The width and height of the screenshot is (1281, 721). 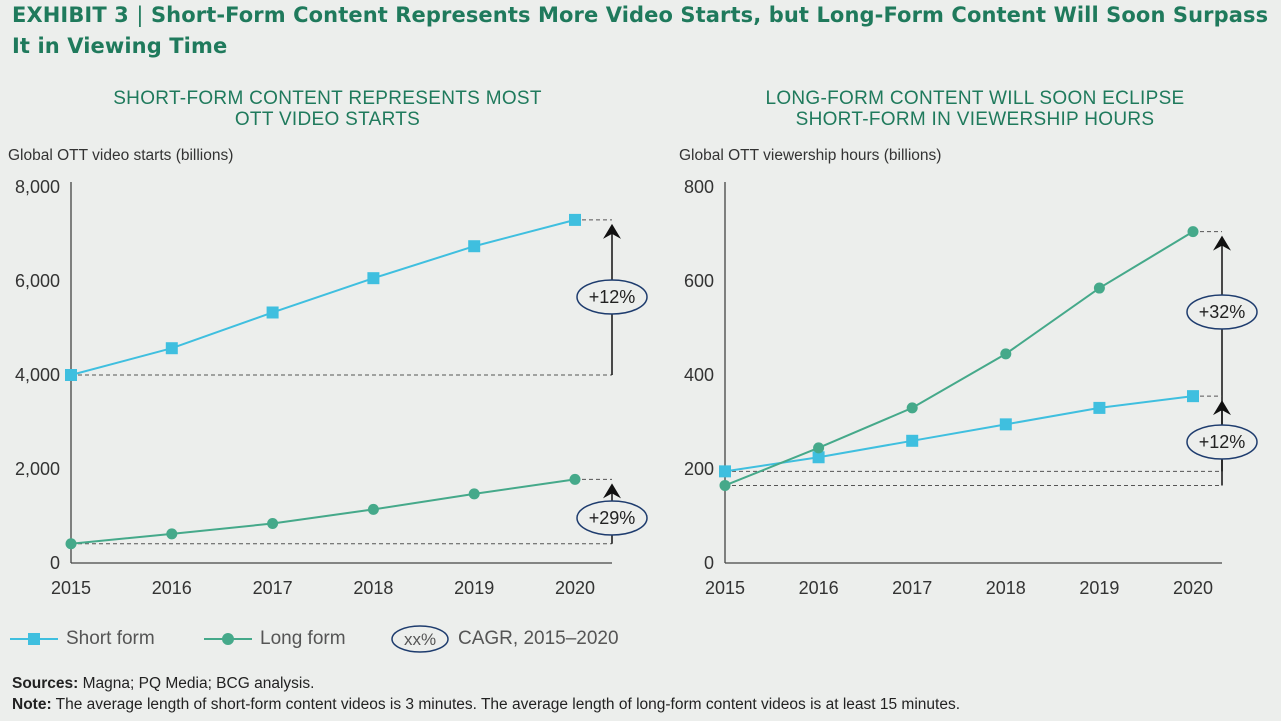 I want to click on cagr-ellipse-icon: xx%, so click(x=420, y=639).